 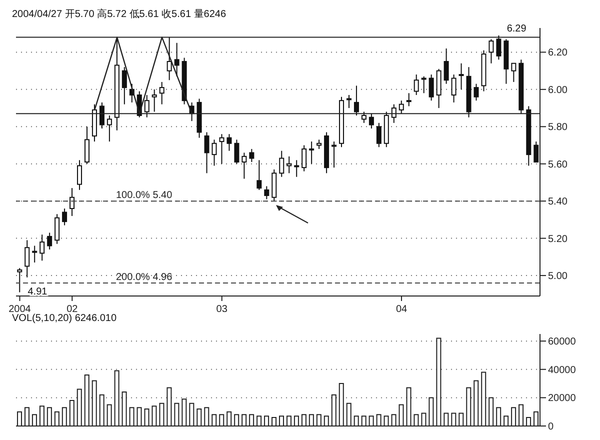 What do you see at coordinates (558, 128) in the screenshot?
I see `y-tick-label: 5.80` at bounding box center [558, 128].